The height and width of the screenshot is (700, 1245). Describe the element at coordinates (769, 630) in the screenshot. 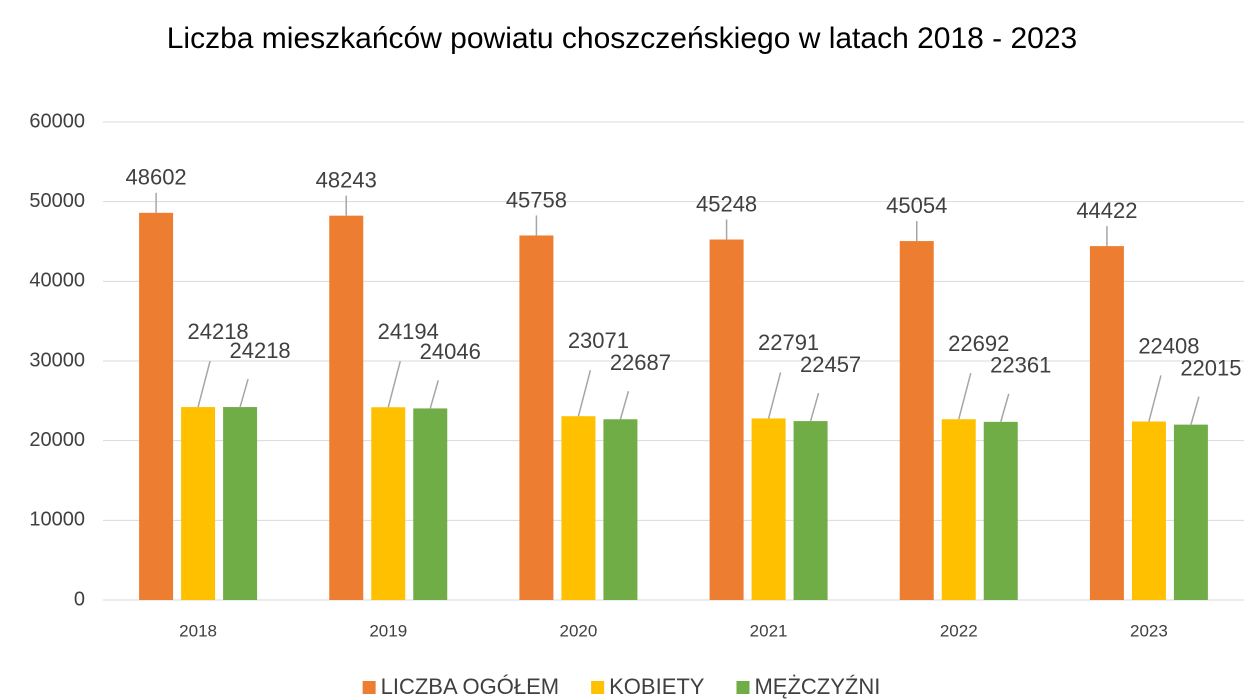

I see `x-tick-label: 2021` at that location.